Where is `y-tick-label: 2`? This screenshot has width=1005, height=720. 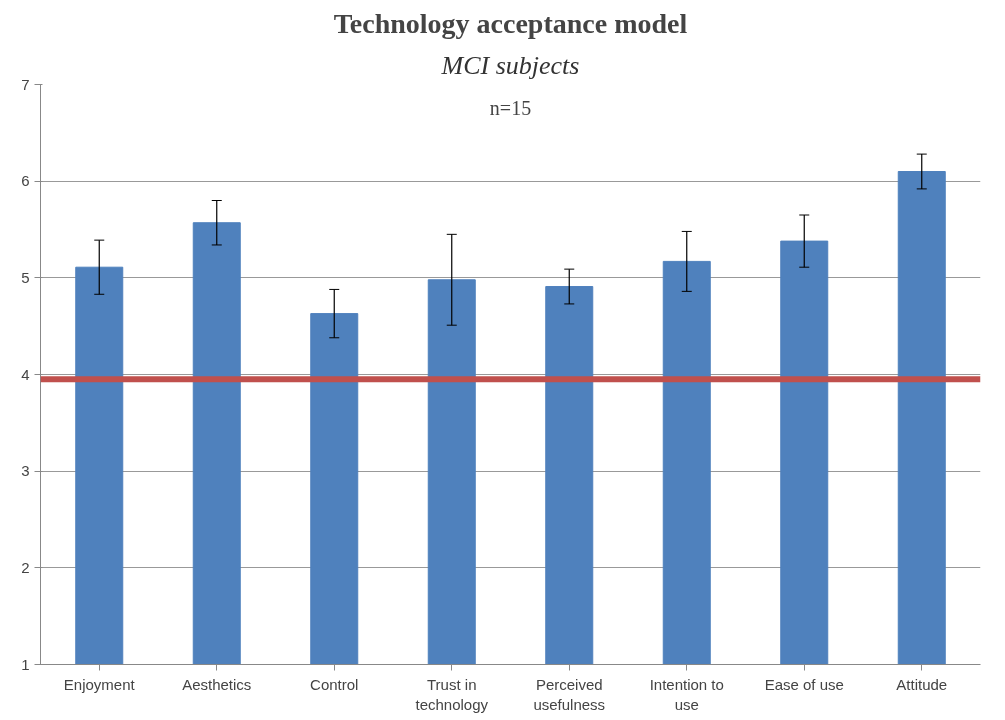 y-tick-label: 2 is located at coordinates (25, 567).